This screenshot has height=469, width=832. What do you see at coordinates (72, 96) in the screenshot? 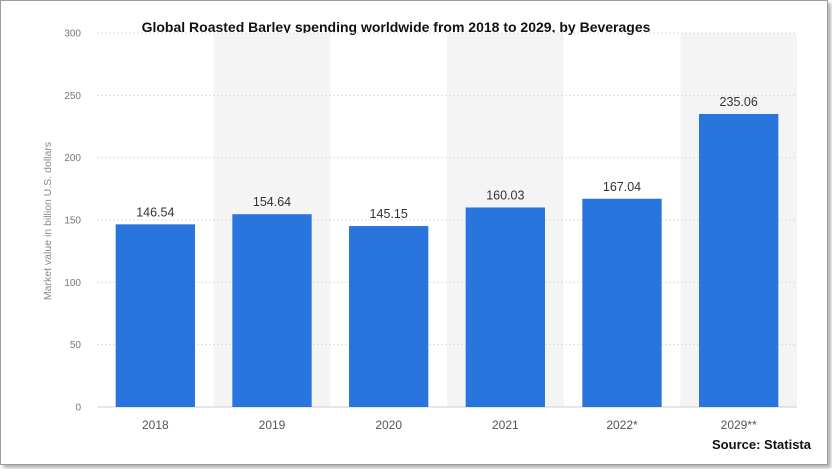
I see `y-tick-label: 250` at bounding box center [72, 96].